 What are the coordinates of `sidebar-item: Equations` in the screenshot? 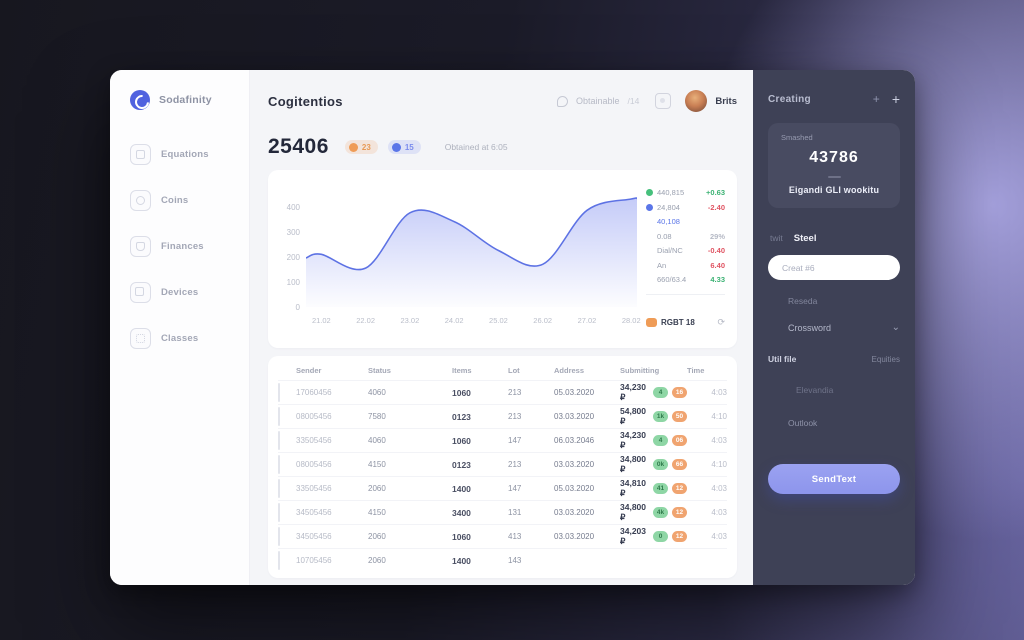 It's located at (189, 154).